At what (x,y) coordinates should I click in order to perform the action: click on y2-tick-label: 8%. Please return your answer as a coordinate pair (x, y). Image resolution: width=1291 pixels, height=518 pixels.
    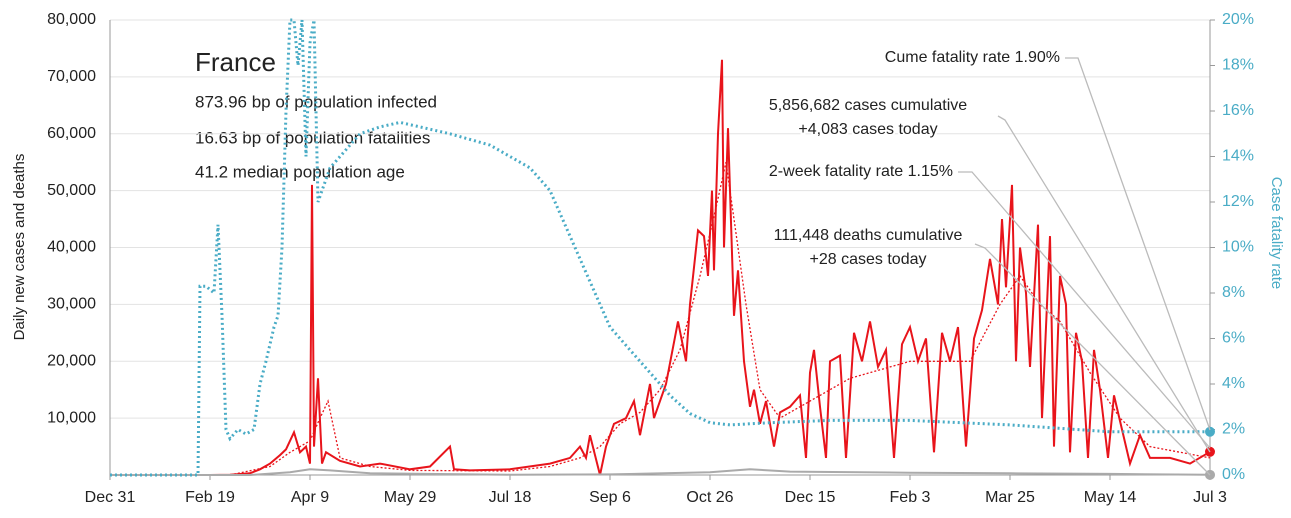
    Looking at the image, I should click on (1233, 292).